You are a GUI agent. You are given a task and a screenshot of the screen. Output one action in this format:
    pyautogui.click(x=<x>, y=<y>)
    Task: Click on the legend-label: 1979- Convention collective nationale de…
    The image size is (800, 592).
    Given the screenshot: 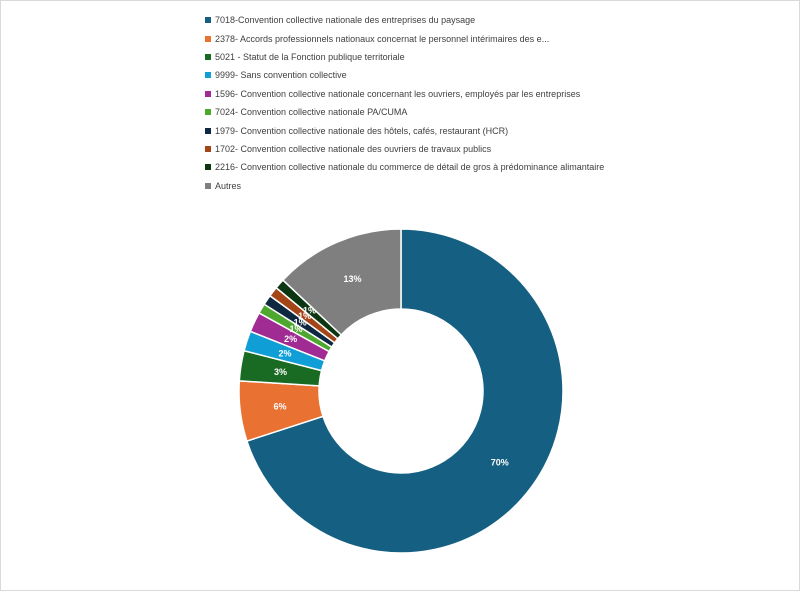 What is the action you would take?
    pyautogui.click(x=362, y=130)
    